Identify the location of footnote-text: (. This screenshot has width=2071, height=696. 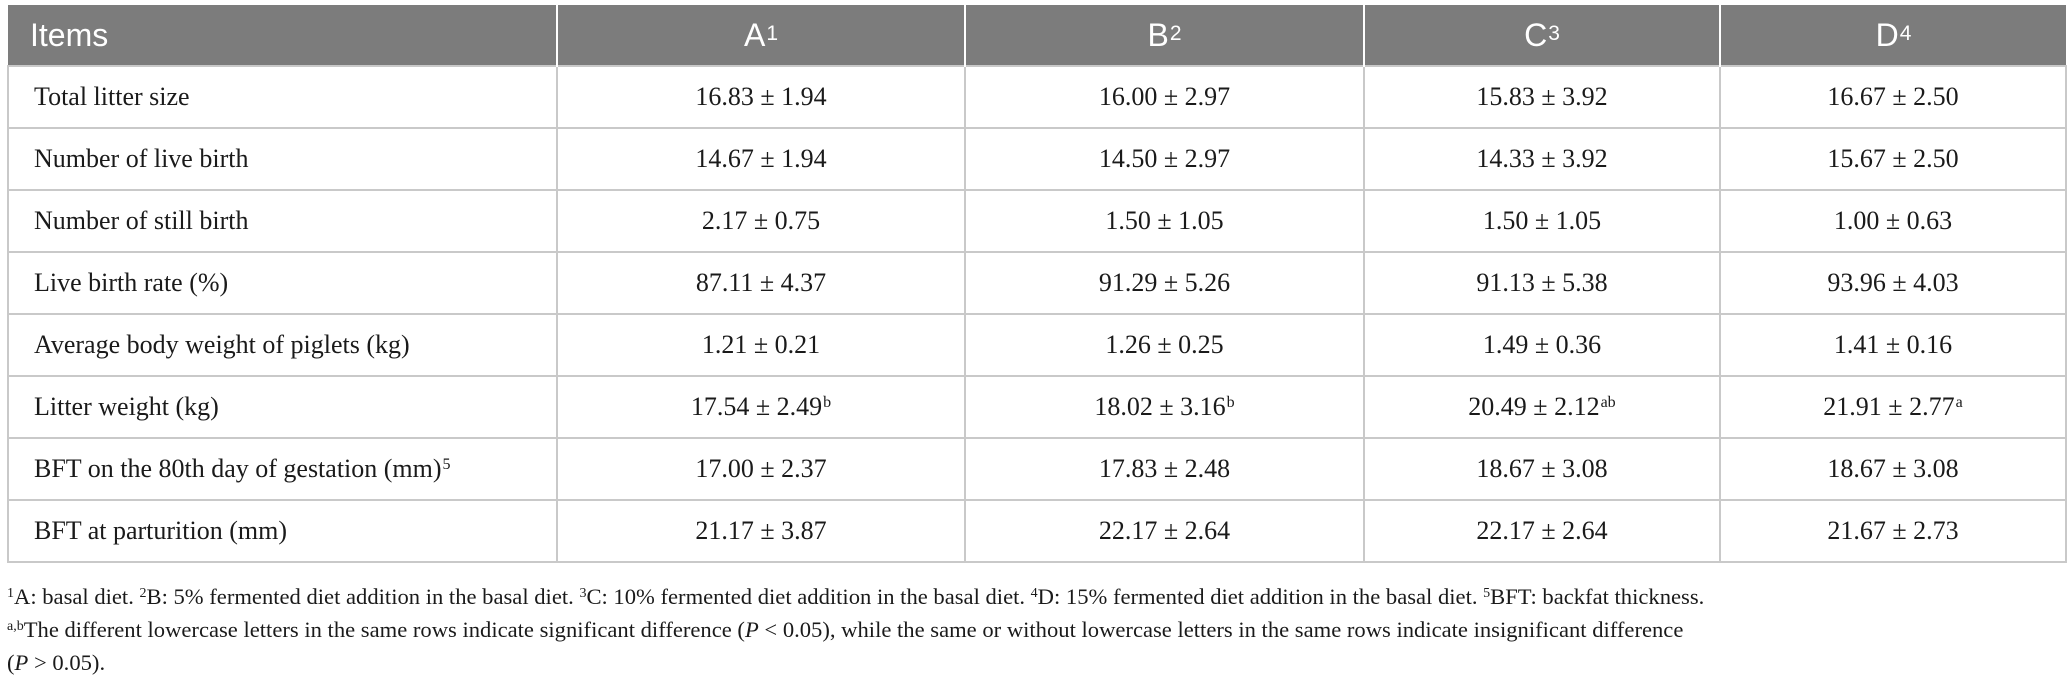
(11, 662).